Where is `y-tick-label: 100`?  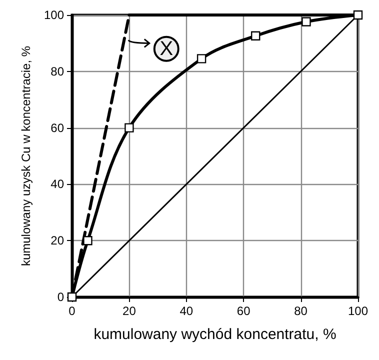
y-tick-label: 100 is located at coordinates (54, 15).